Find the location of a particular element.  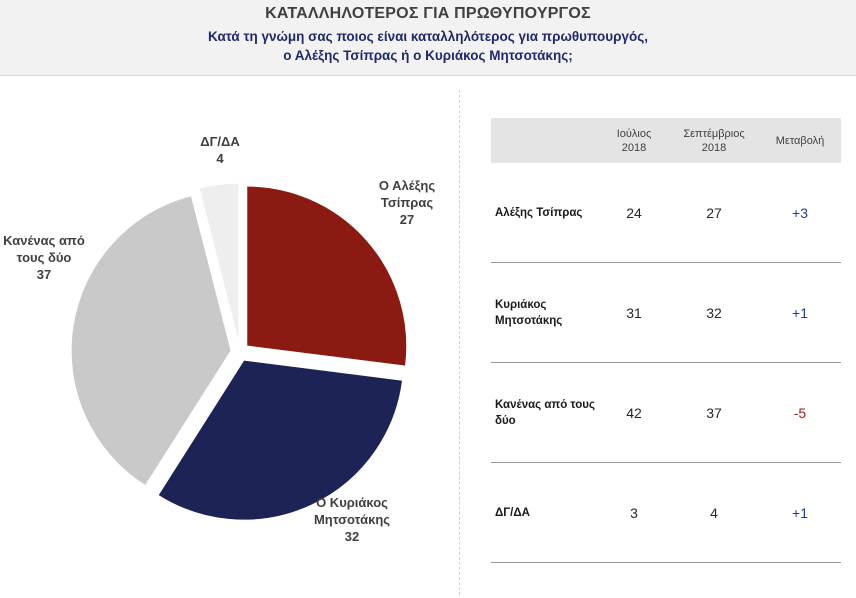

table-row: Αλέξης Τσίπρας 24 27 +3 is located at coordinates (666, 213).